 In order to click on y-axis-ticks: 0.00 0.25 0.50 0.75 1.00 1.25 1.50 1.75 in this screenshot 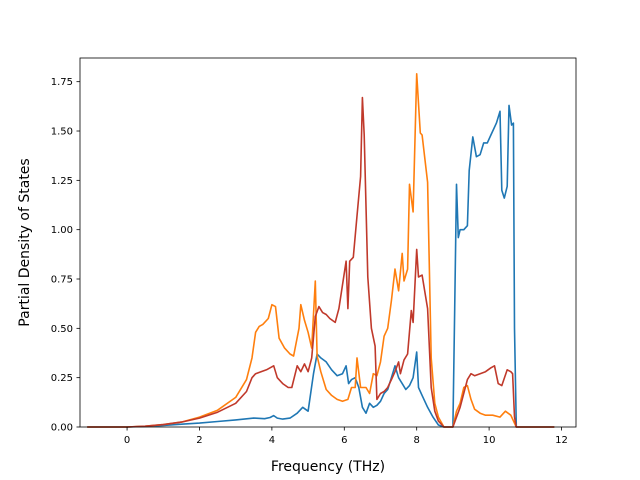, I will do `click(65, 255)`.